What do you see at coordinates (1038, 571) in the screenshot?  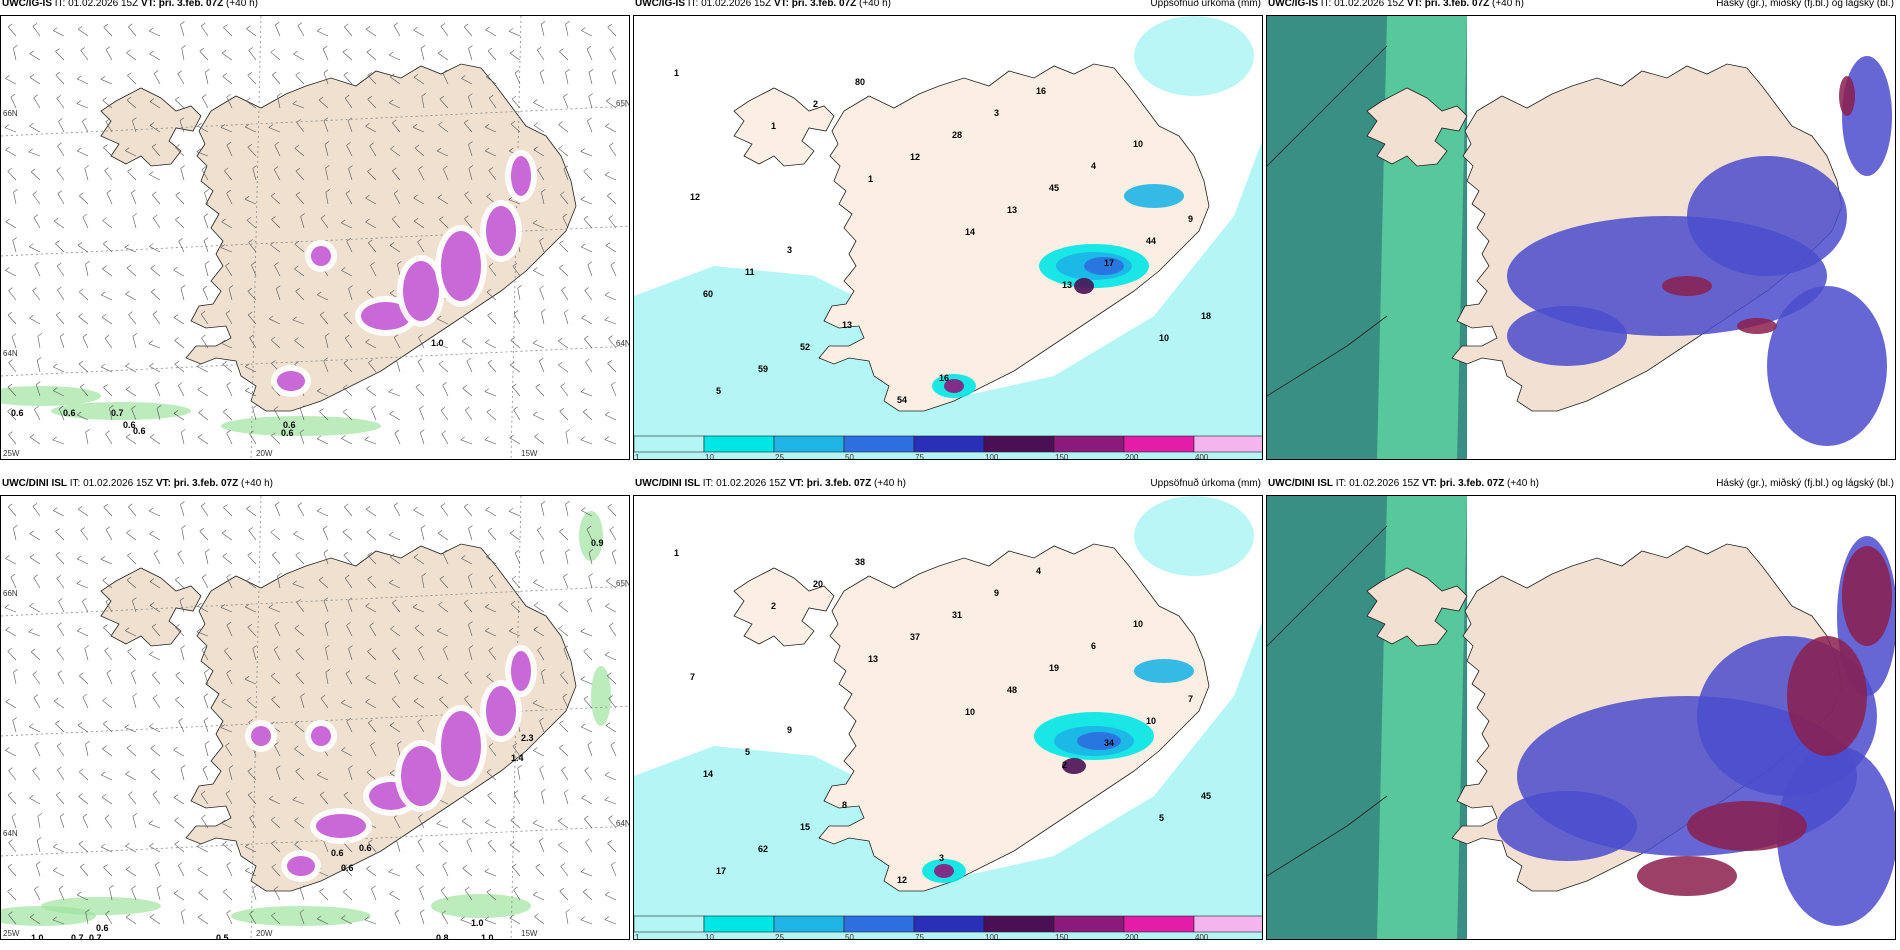 I see `value-label: 4` at bounding box center [1038, 571].